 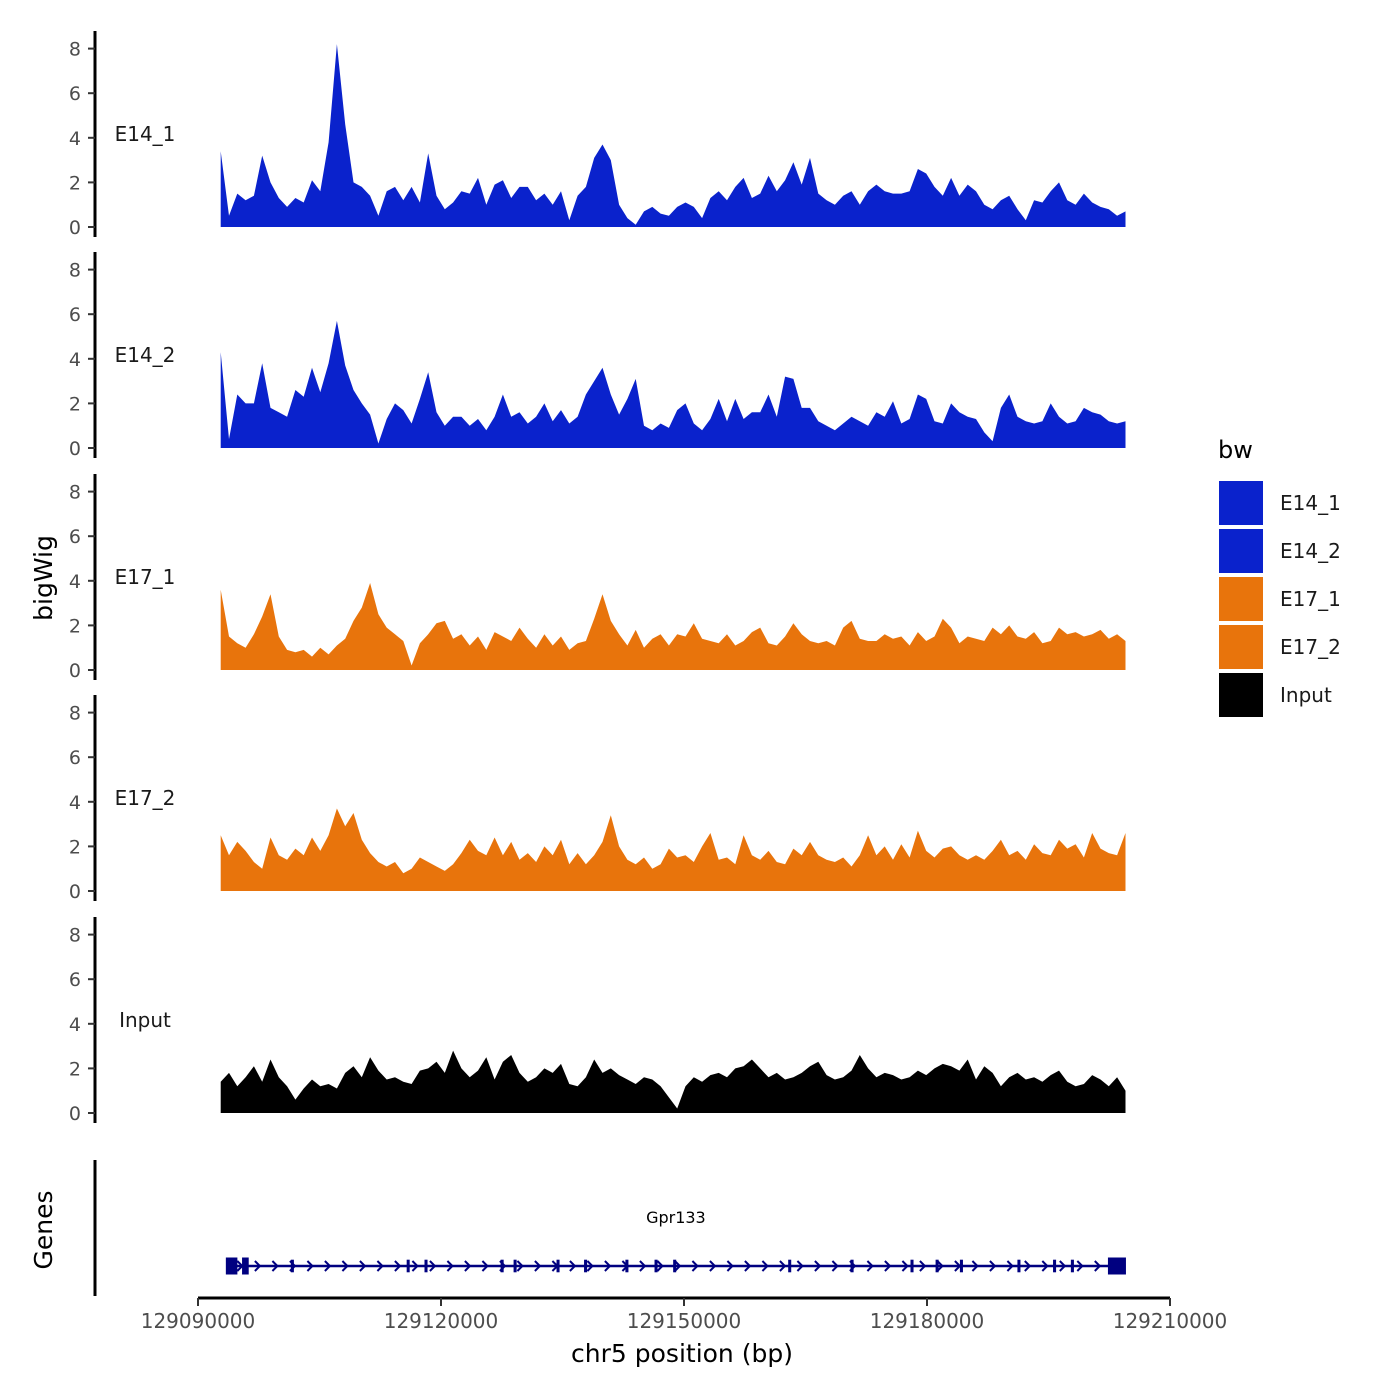 I want to click on x-tick-label: 129180000, so click(x=927, y=1321).